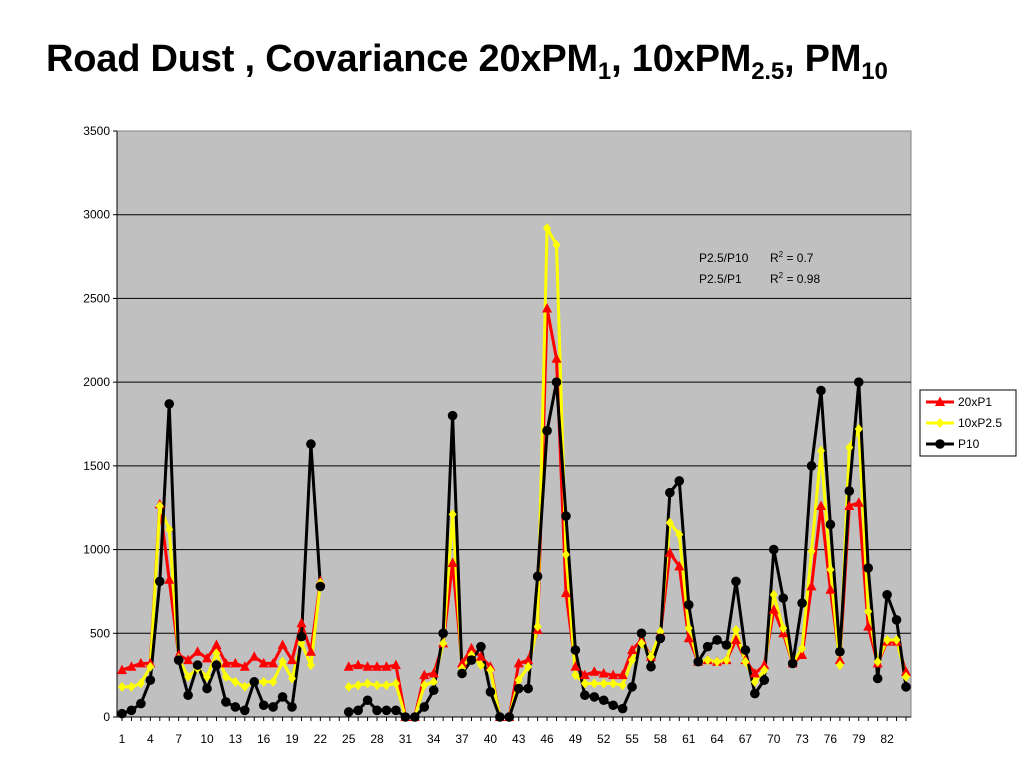  What do you see at coordinates (122, 739) in the screenshot?
I see `x-tick-label: 1` at bounding box center [122, 739].